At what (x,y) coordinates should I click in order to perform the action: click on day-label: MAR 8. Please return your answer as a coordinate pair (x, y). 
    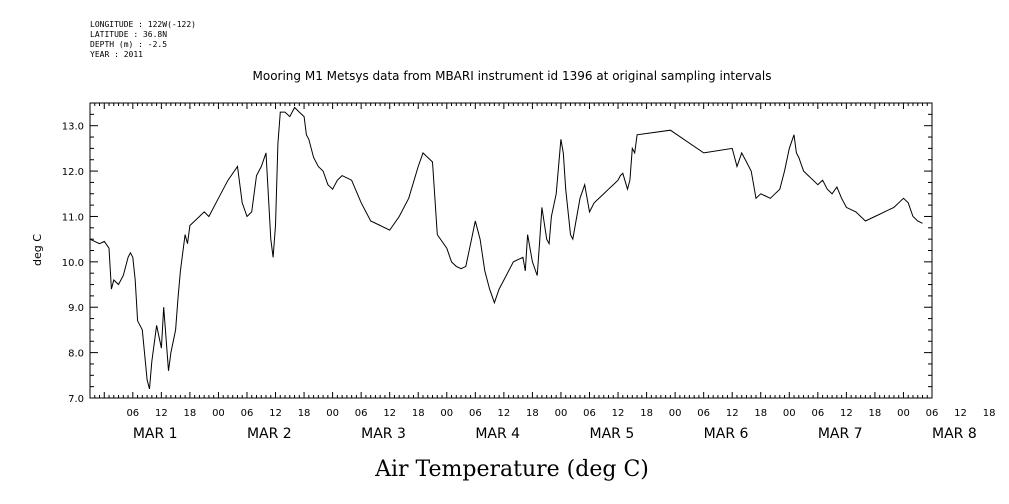
    Looking at the image, I should click on (954, 434).